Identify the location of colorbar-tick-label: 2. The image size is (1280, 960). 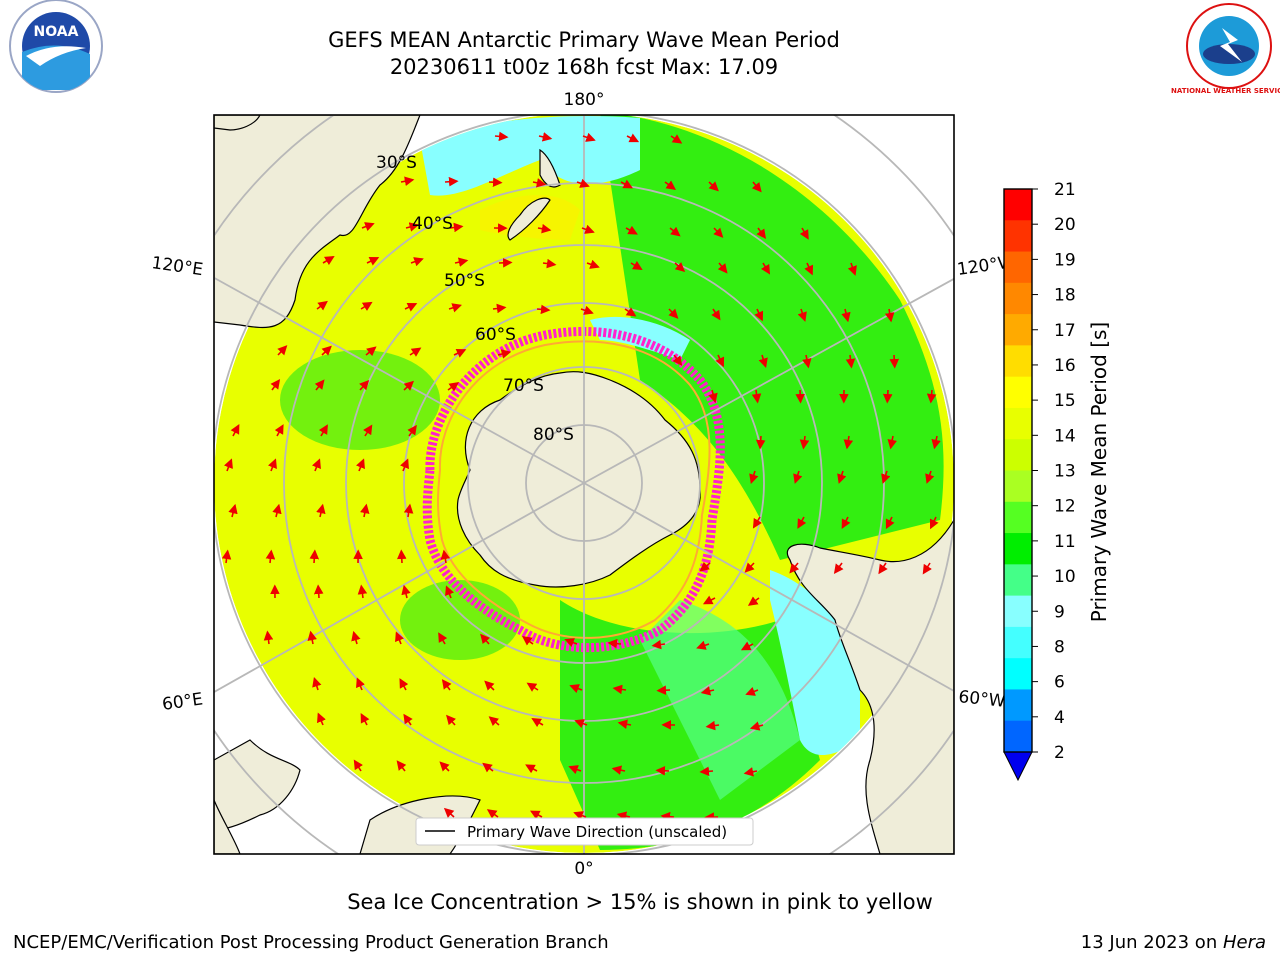
(1059, 753).